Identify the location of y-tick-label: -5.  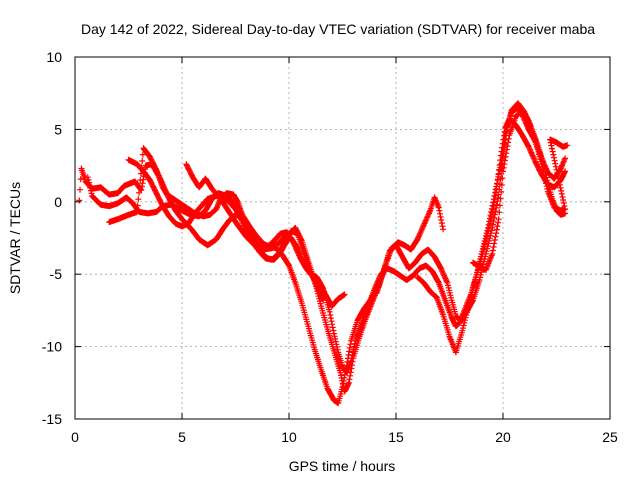
(56, 274).